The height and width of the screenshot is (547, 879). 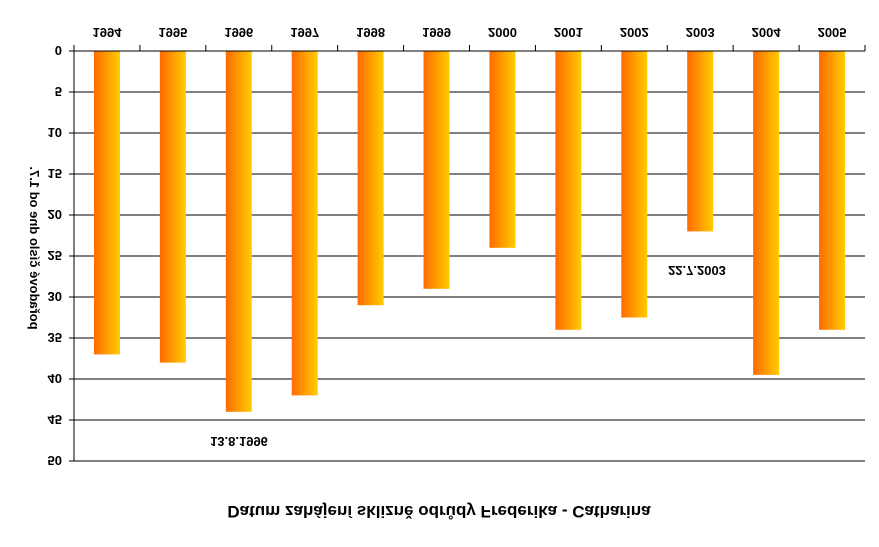 What do you see at coordinates (832, 190) in the screenshot?
I see `bar-2005` at bounding box center [832, 190].